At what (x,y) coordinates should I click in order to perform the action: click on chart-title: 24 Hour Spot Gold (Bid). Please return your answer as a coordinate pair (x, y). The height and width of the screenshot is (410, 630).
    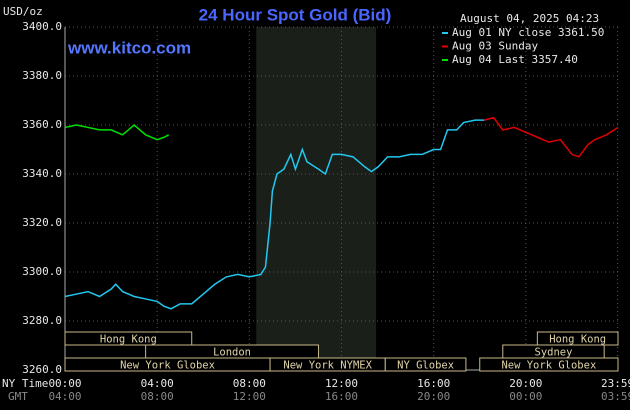
    Looking at the image, I should click on (295, 14).